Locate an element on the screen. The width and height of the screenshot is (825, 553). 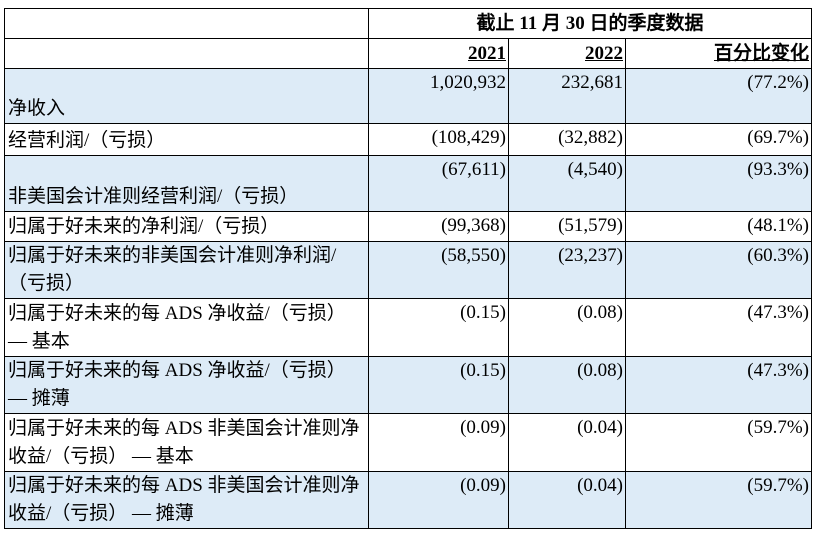
value-2022: (51,579) is located at coordinates (567, 226).